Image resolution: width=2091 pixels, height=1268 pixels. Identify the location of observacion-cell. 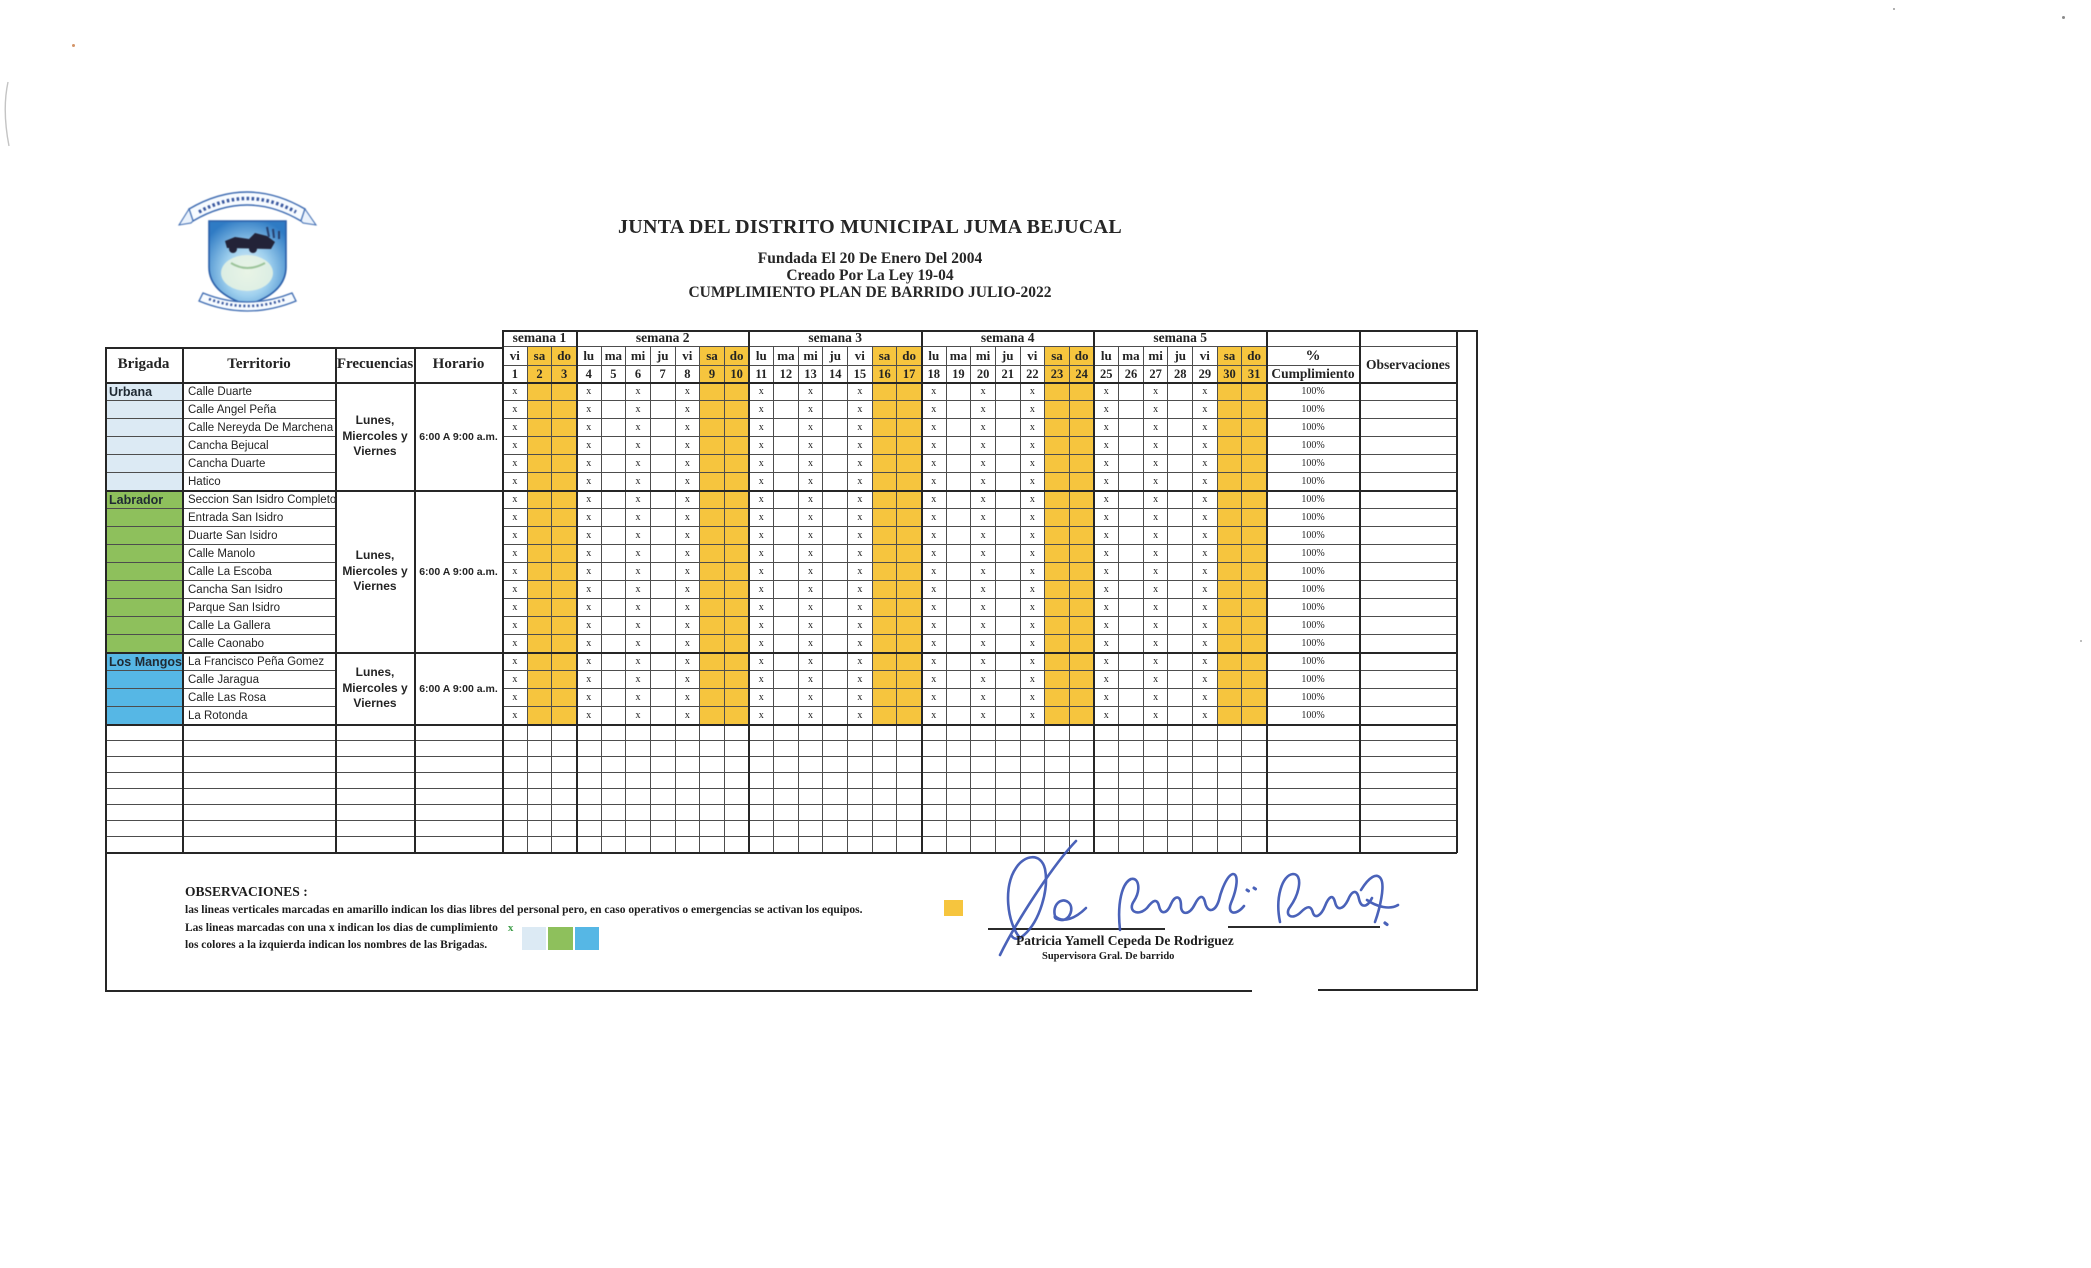
(1408, 500).